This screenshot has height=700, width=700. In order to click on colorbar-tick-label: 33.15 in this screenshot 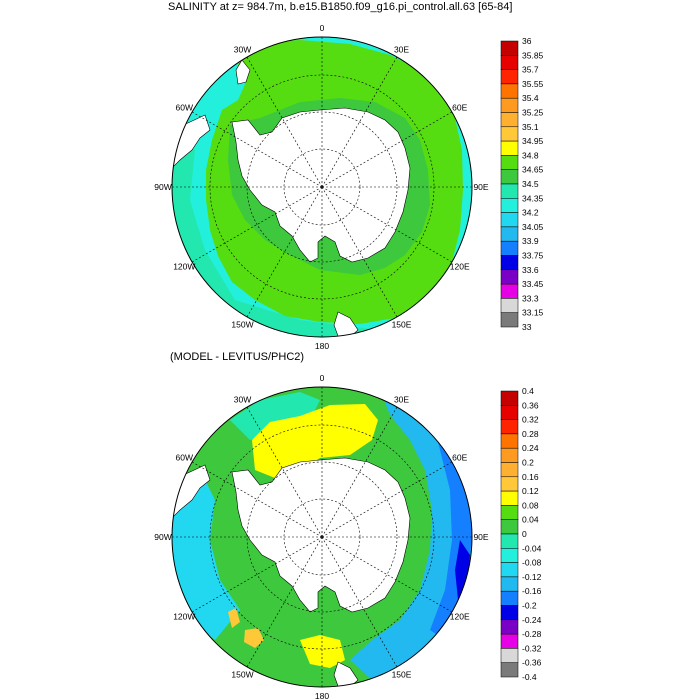, I will do `click(533, 313)`.